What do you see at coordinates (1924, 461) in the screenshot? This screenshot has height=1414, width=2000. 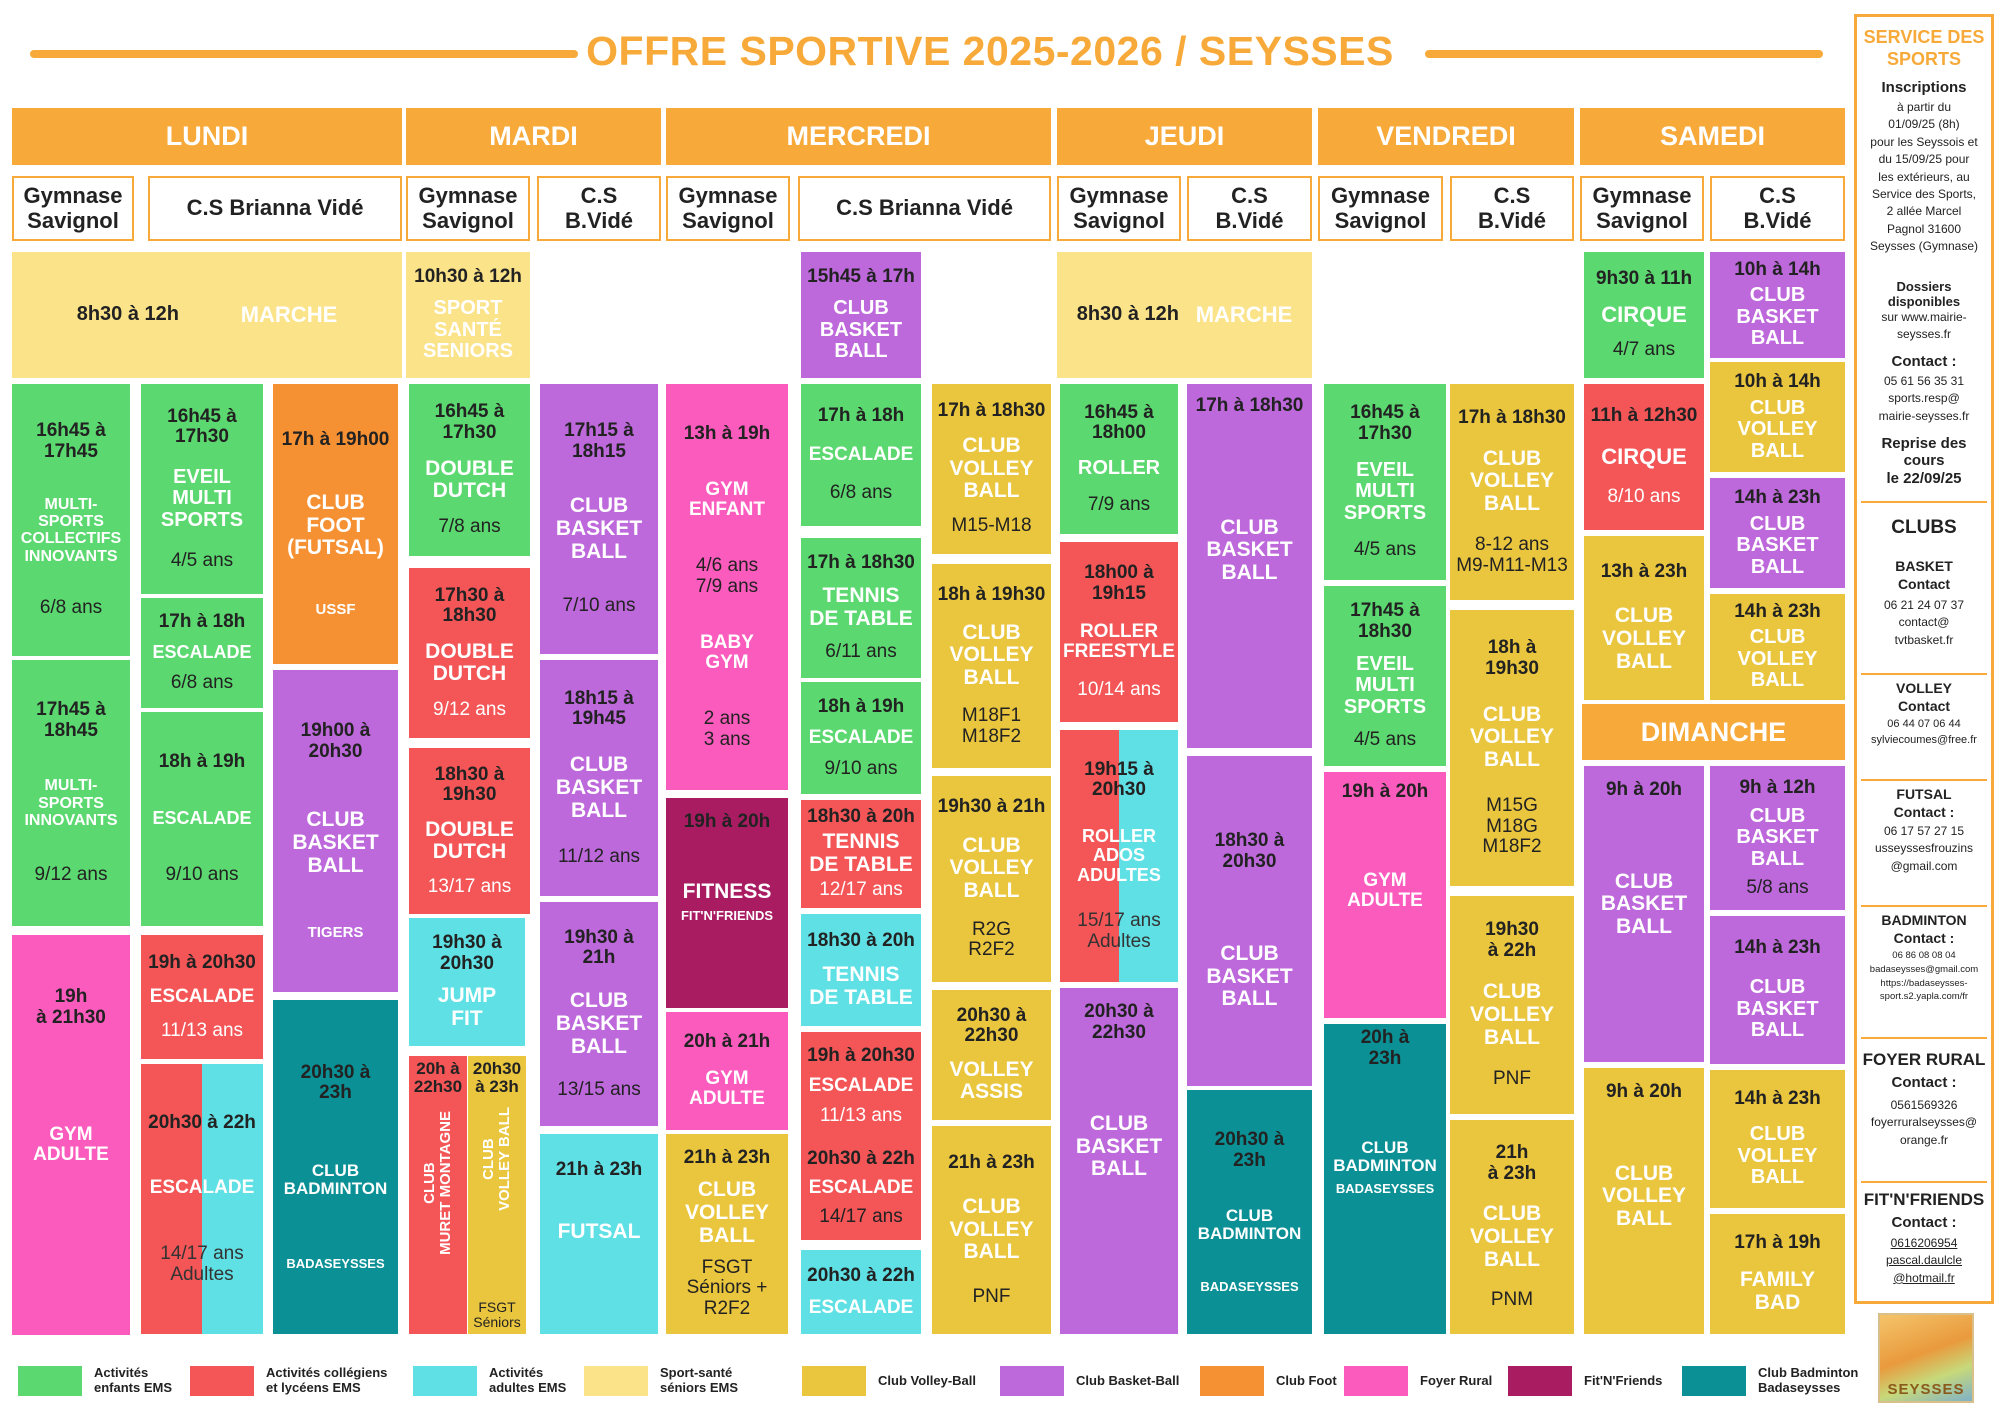 I see `reprise-text: Reprise des cours le 22/09/25` at bounding box center [1924, 461].